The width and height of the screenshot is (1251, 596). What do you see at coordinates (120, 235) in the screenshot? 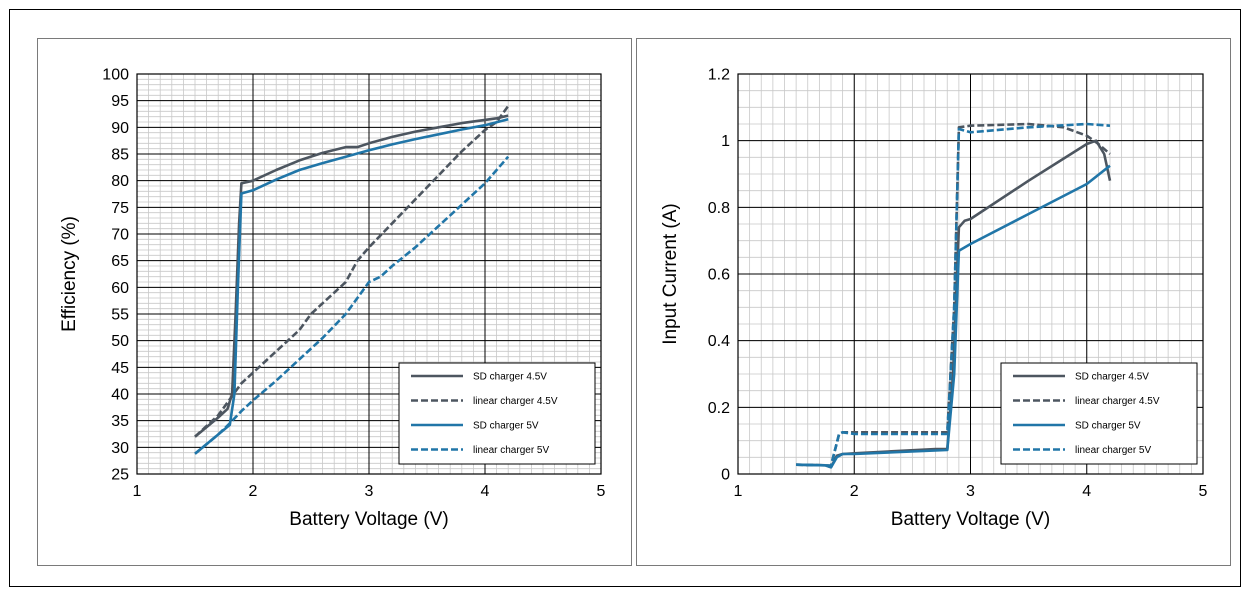
I see `y-tick-label: 70` at bounding box center [120, 235].